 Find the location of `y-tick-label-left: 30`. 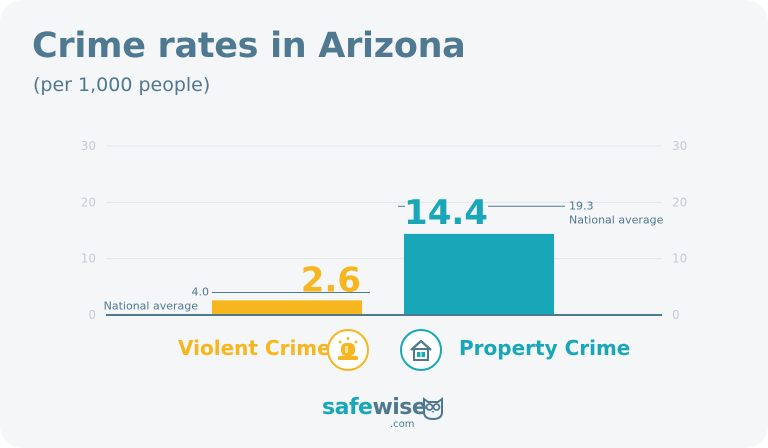

y-tick-label-left: 30 is located at coordinates (88, 146).